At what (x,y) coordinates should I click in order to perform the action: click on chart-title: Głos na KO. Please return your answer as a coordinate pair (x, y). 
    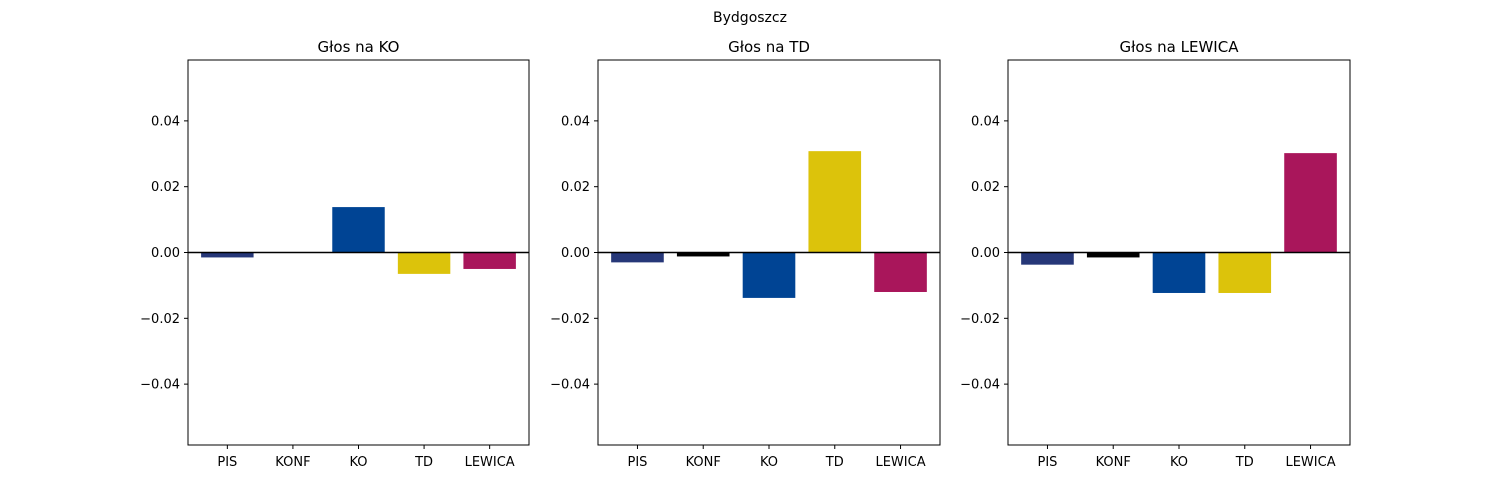
    Looking at the image, I should click on (359, 47).